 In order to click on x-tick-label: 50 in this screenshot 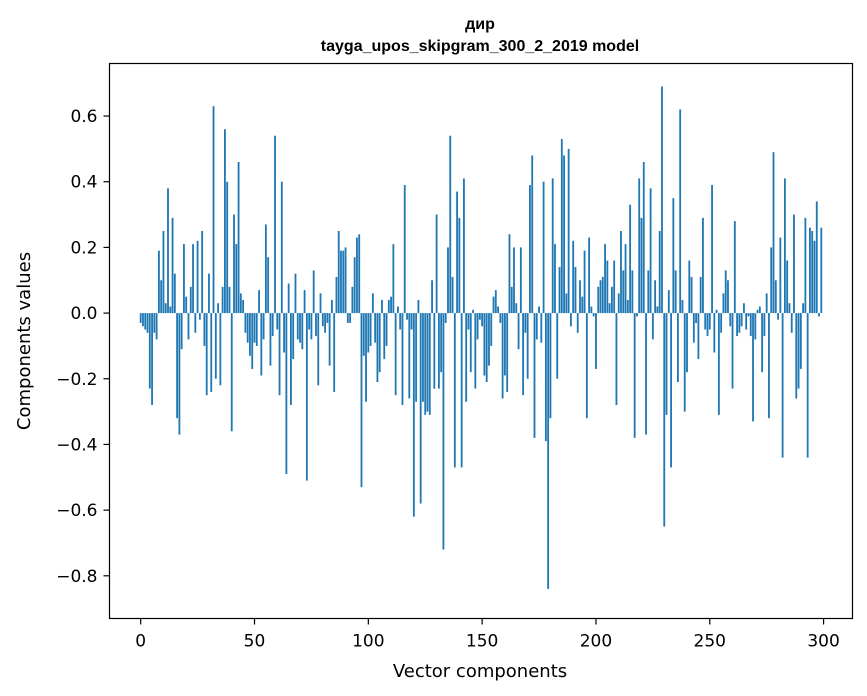, I will do `click(255, 642)`.